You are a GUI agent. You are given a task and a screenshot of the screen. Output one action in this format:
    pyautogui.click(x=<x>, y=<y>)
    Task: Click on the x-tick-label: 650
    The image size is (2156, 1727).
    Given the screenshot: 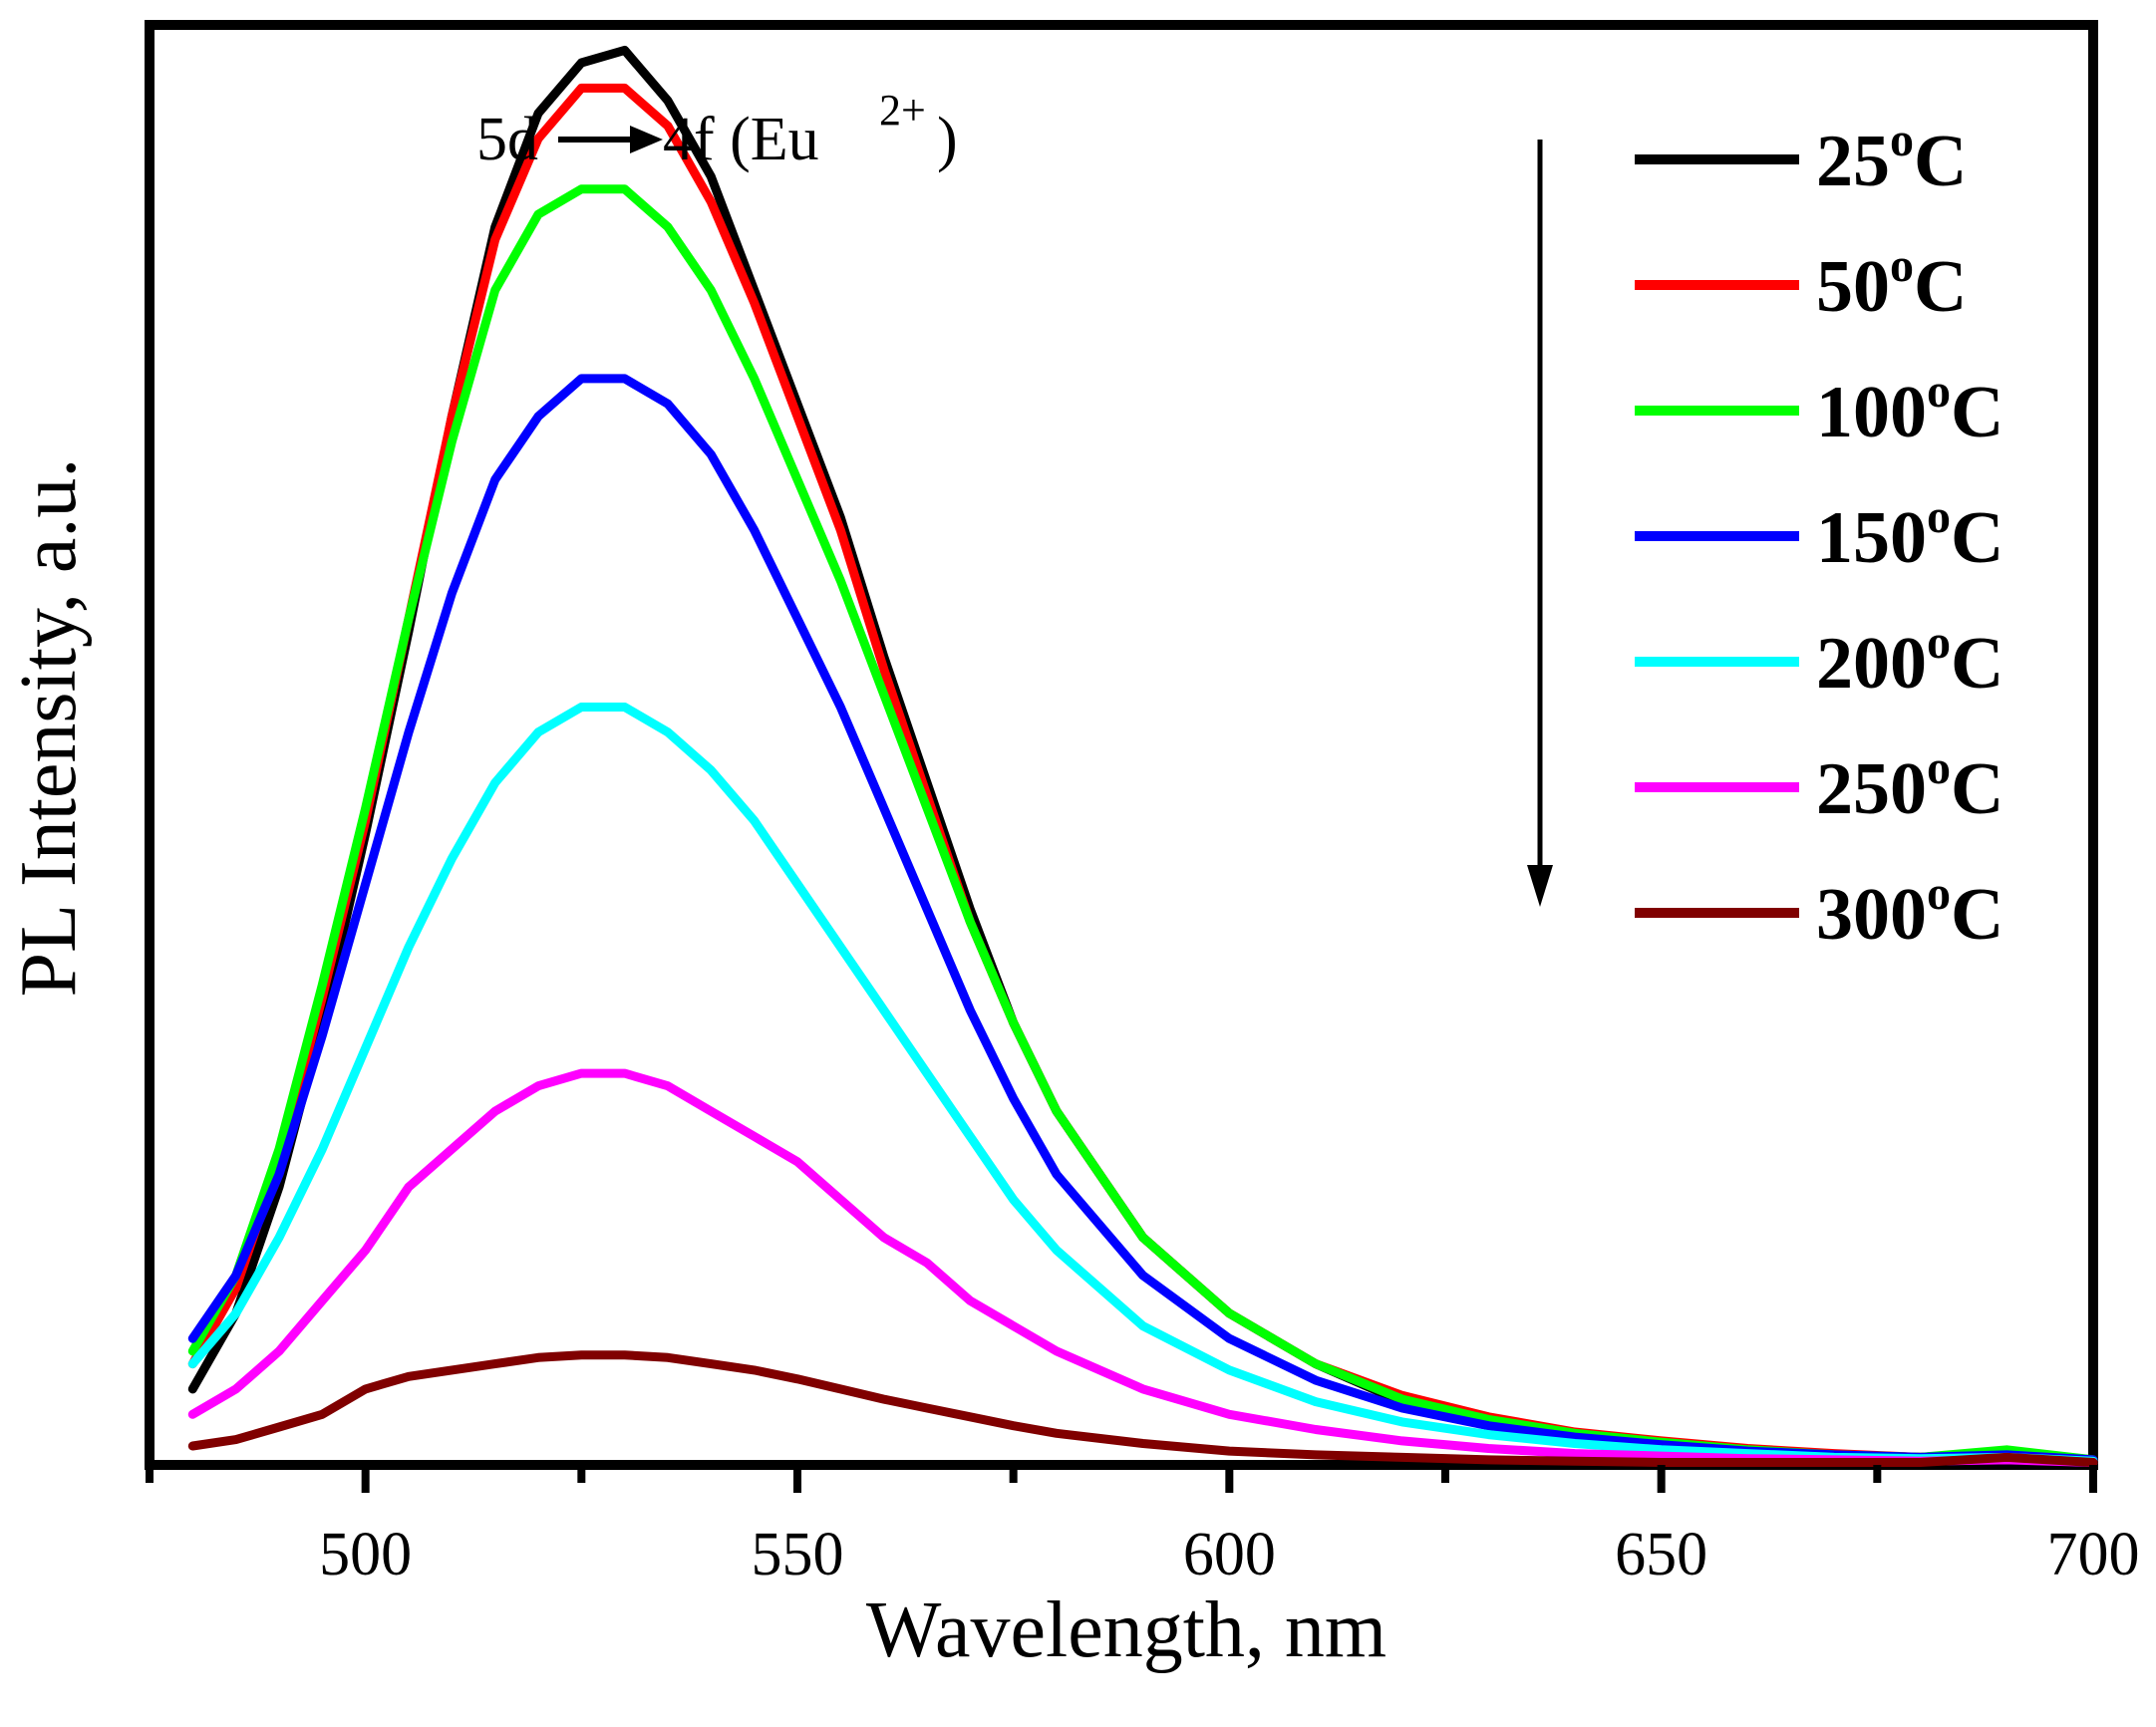 What is the action you would take?
    pyautogui.click(x=1661, y=1555)
    